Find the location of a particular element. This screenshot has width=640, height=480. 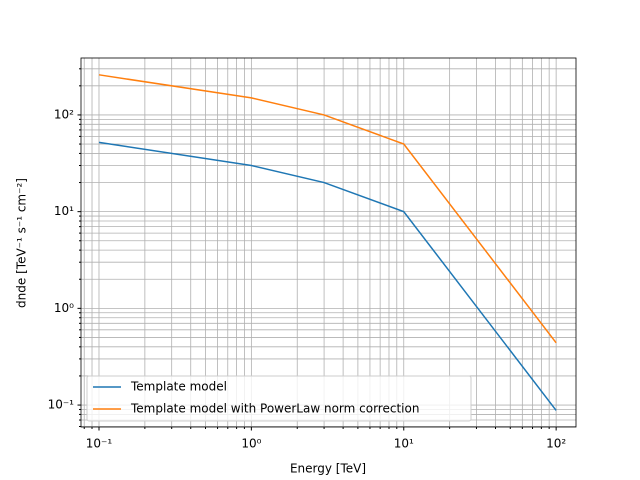

x-tick-label: 10⁻¹ is located at coordinates (99, 444).